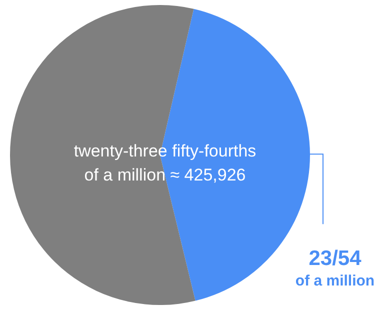  What do you see at coordinates (335, 281) in the screenshot?
I see `text: of a million` at bounding box center [335, 281].